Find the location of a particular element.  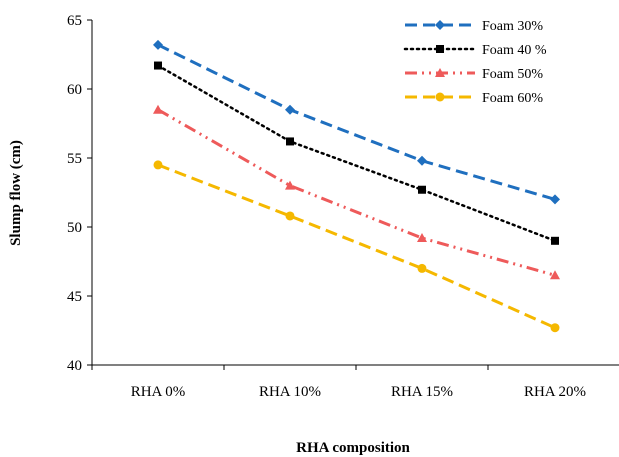

x-axis-title: RHA composition is located at coordinates (353, 448).